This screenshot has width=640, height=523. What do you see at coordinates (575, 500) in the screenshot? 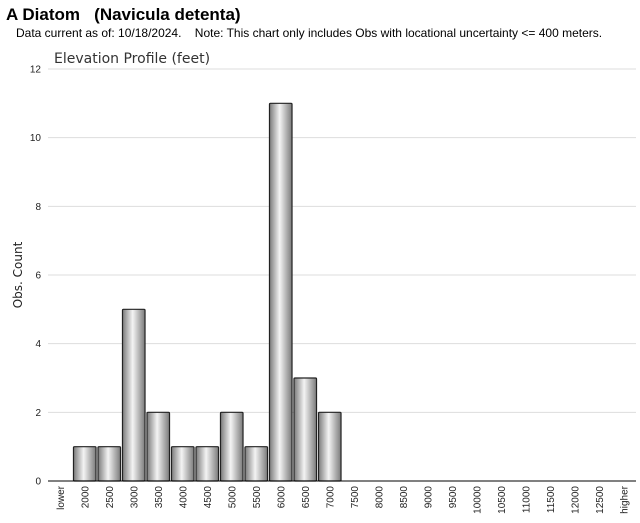
I see `x-tick-label: 12000` at bounding box center [575, 500].